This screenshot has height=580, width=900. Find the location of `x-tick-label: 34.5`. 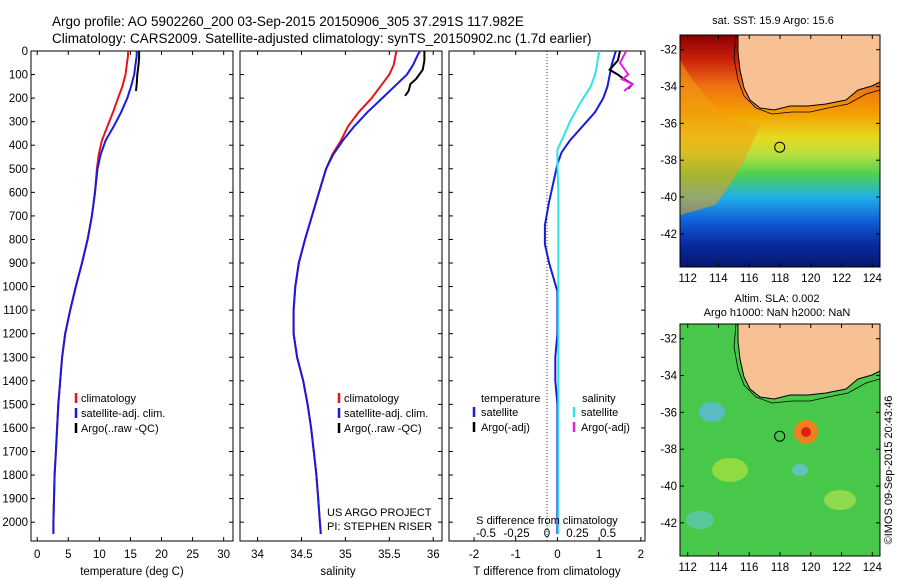

x-tick-label: 34.5 is located at coordinates (301, 555).